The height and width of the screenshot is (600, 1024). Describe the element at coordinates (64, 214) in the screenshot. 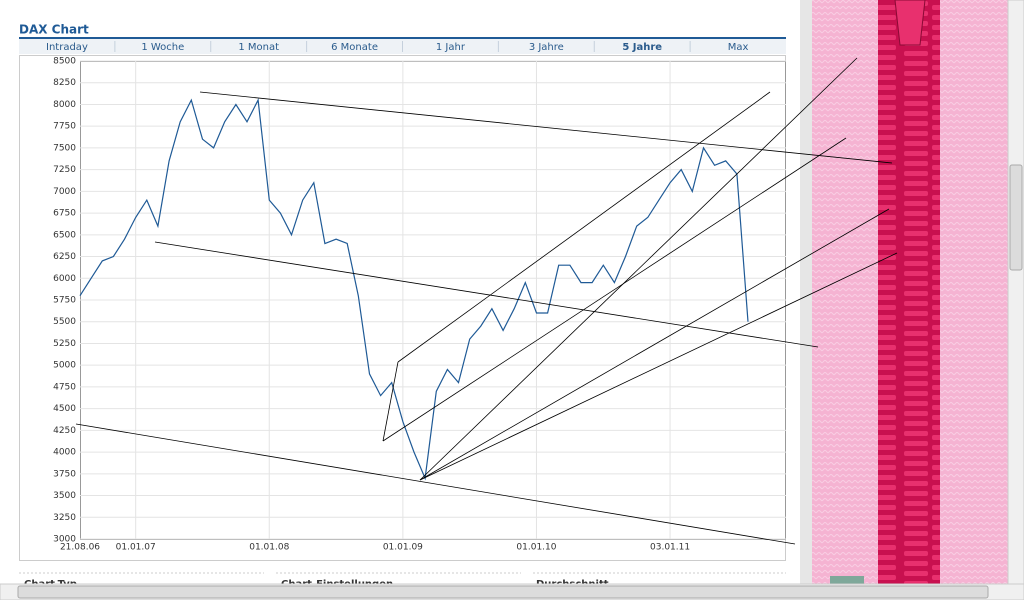

I see `y-tick-label: 6750` at that location.